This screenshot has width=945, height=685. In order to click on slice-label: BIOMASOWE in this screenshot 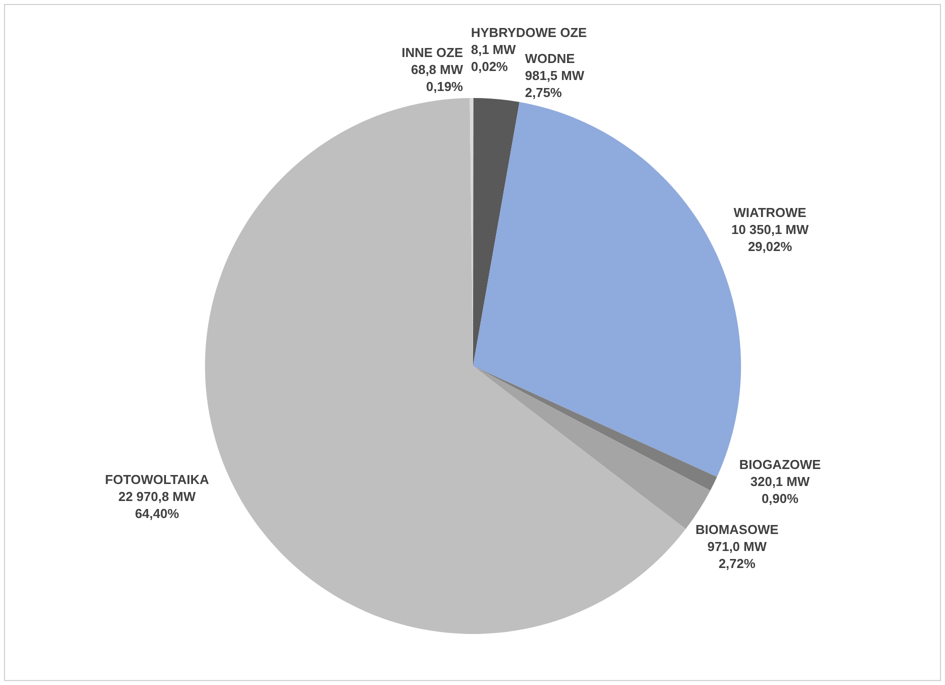, I will do `click(737, 529)`.